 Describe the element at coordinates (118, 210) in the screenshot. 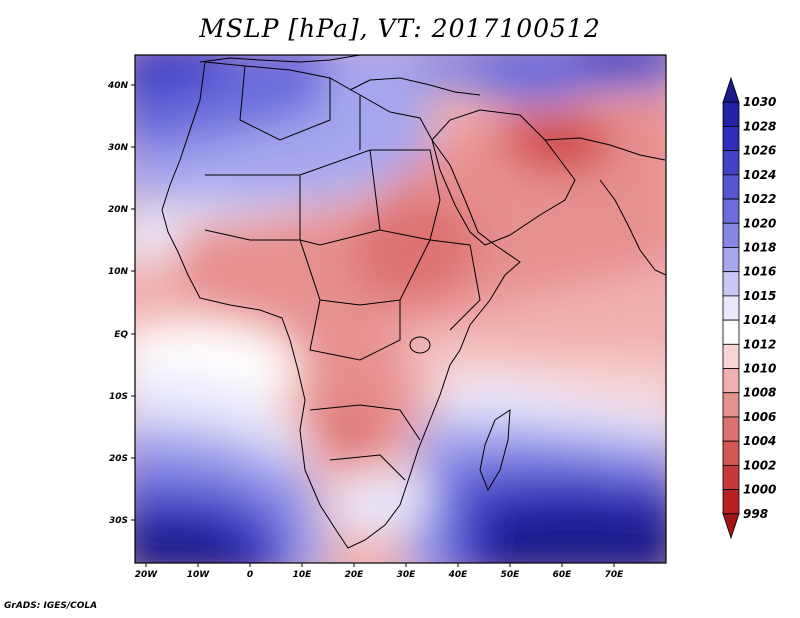

I see `lat-tick-label: 20N` at that location.